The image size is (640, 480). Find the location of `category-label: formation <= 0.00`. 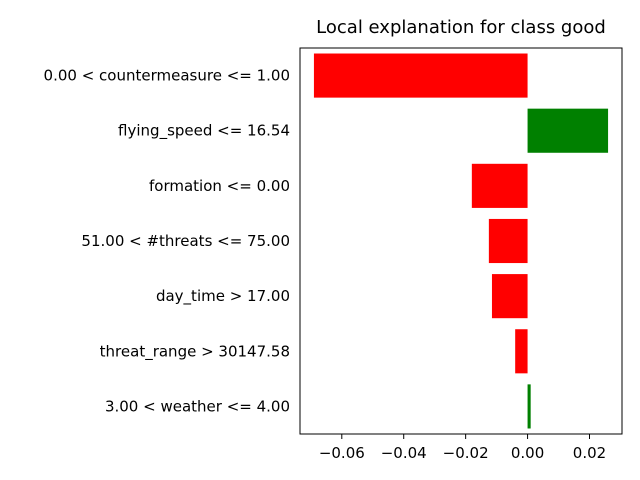

category-label: formation <= 0.00 is located at coordinates (219, 186).